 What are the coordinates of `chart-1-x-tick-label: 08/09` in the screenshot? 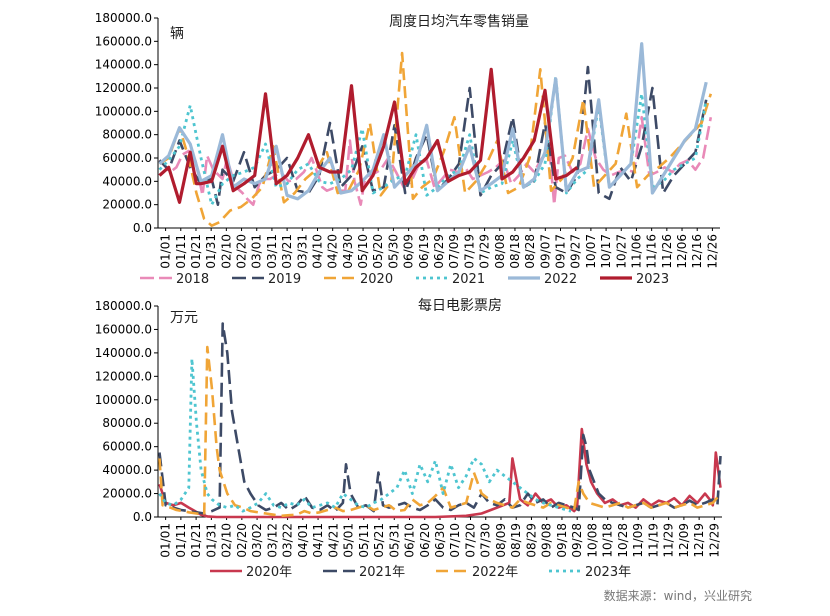 It's located at (501, 540).